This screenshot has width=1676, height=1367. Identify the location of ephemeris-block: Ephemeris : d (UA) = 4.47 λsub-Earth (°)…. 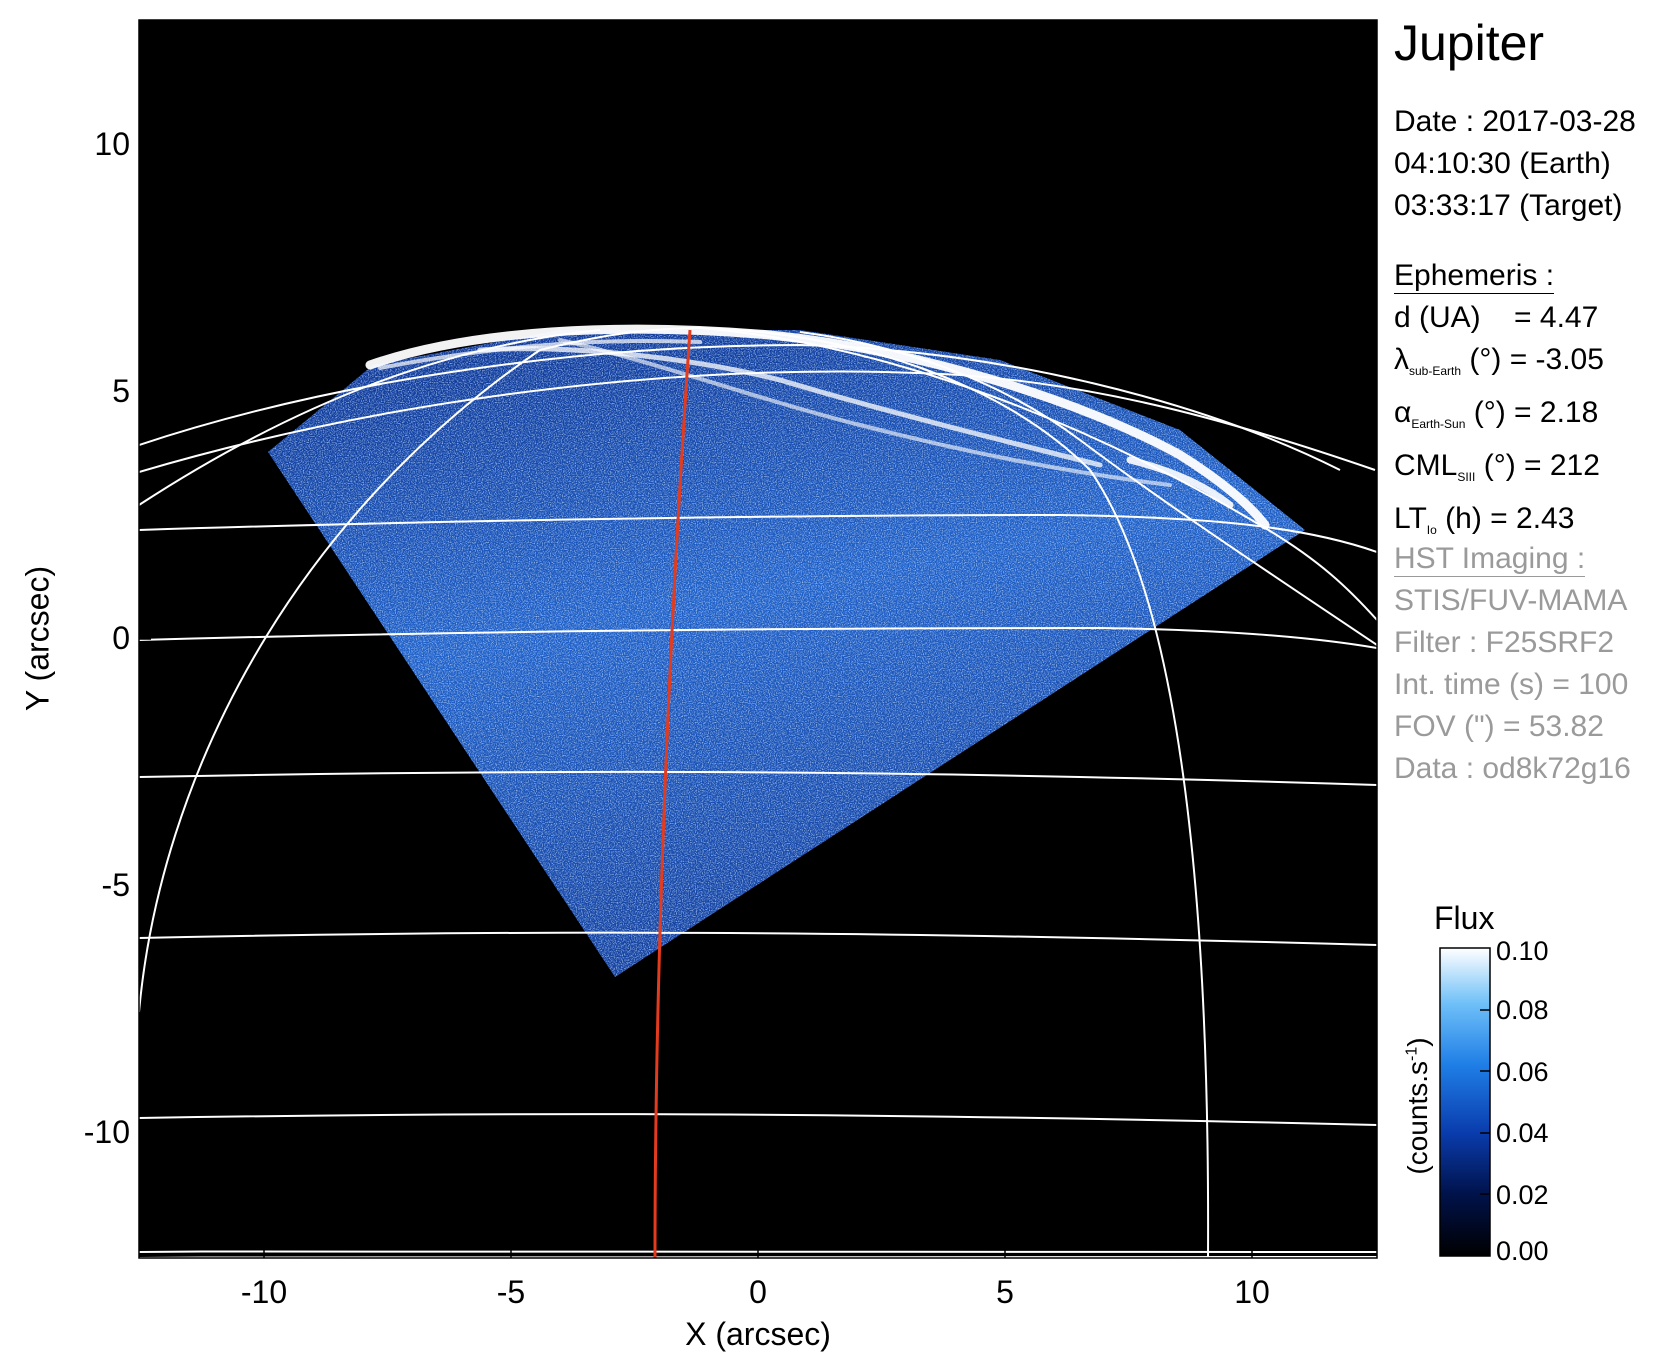
(1499, 403).